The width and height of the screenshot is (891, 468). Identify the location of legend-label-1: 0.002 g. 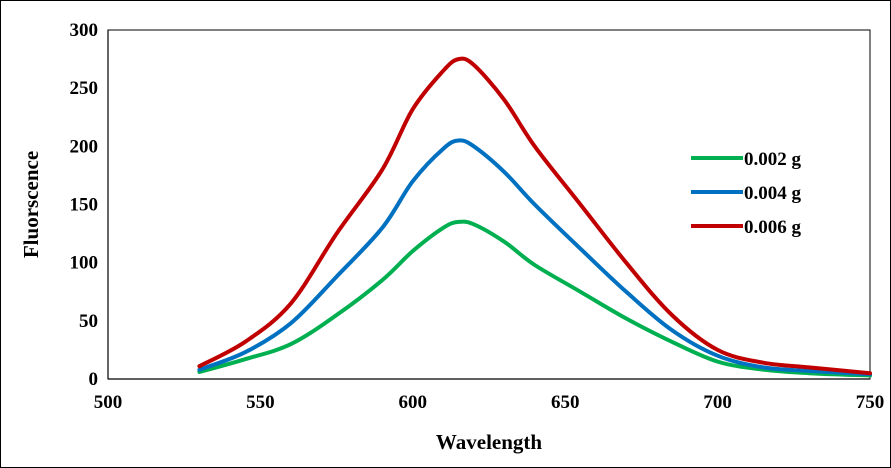
(773, 159).